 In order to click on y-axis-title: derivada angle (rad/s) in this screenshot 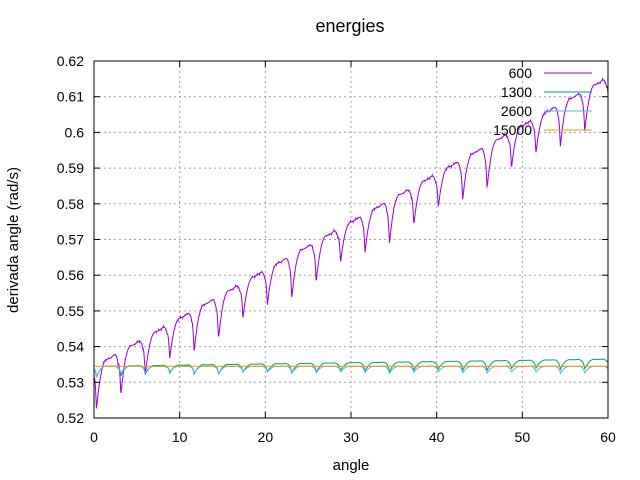, I will do `click(13, 240)`.